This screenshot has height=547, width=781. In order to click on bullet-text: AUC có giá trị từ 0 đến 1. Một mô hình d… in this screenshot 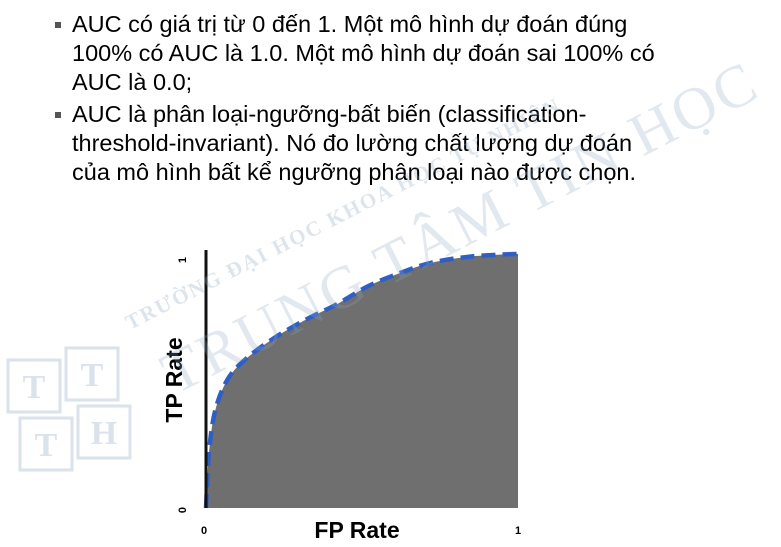, I will do `click(363, 53)`.